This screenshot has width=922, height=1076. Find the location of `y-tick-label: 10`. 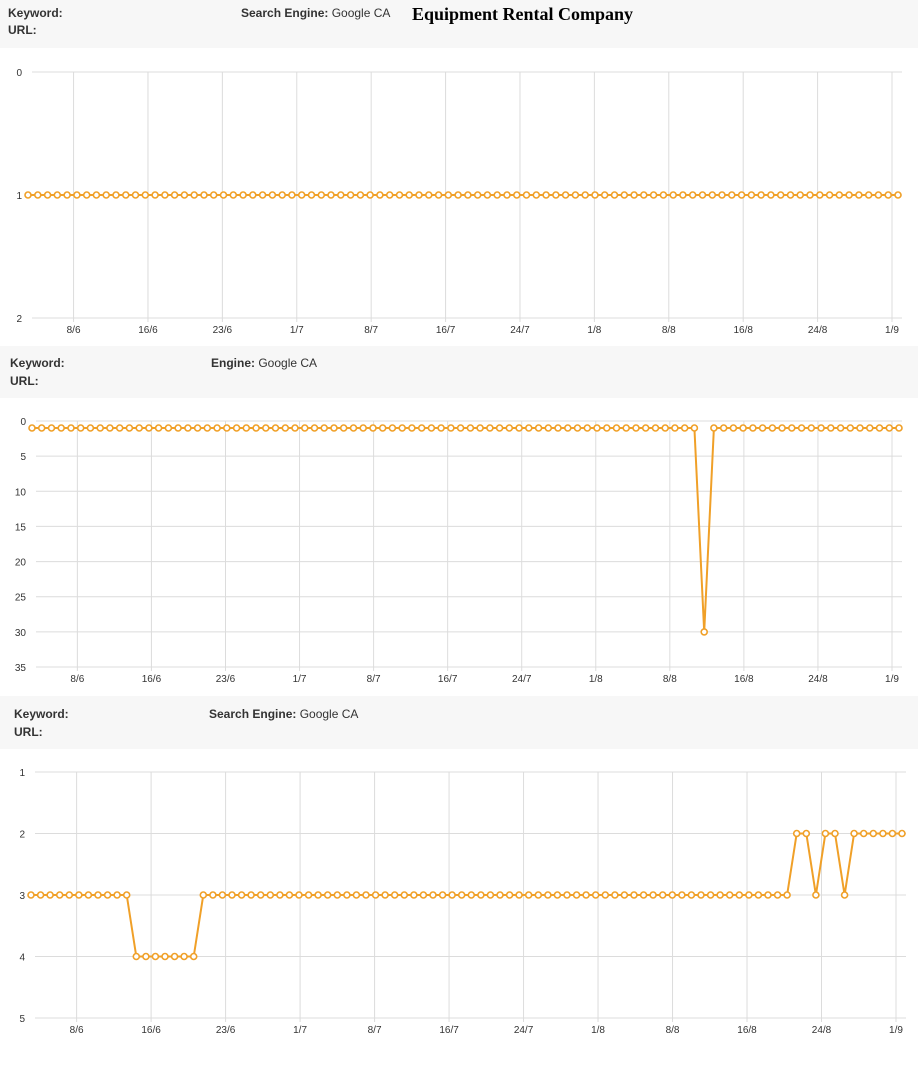

y-tick-label: 10 is located at coordinates (21, 492).